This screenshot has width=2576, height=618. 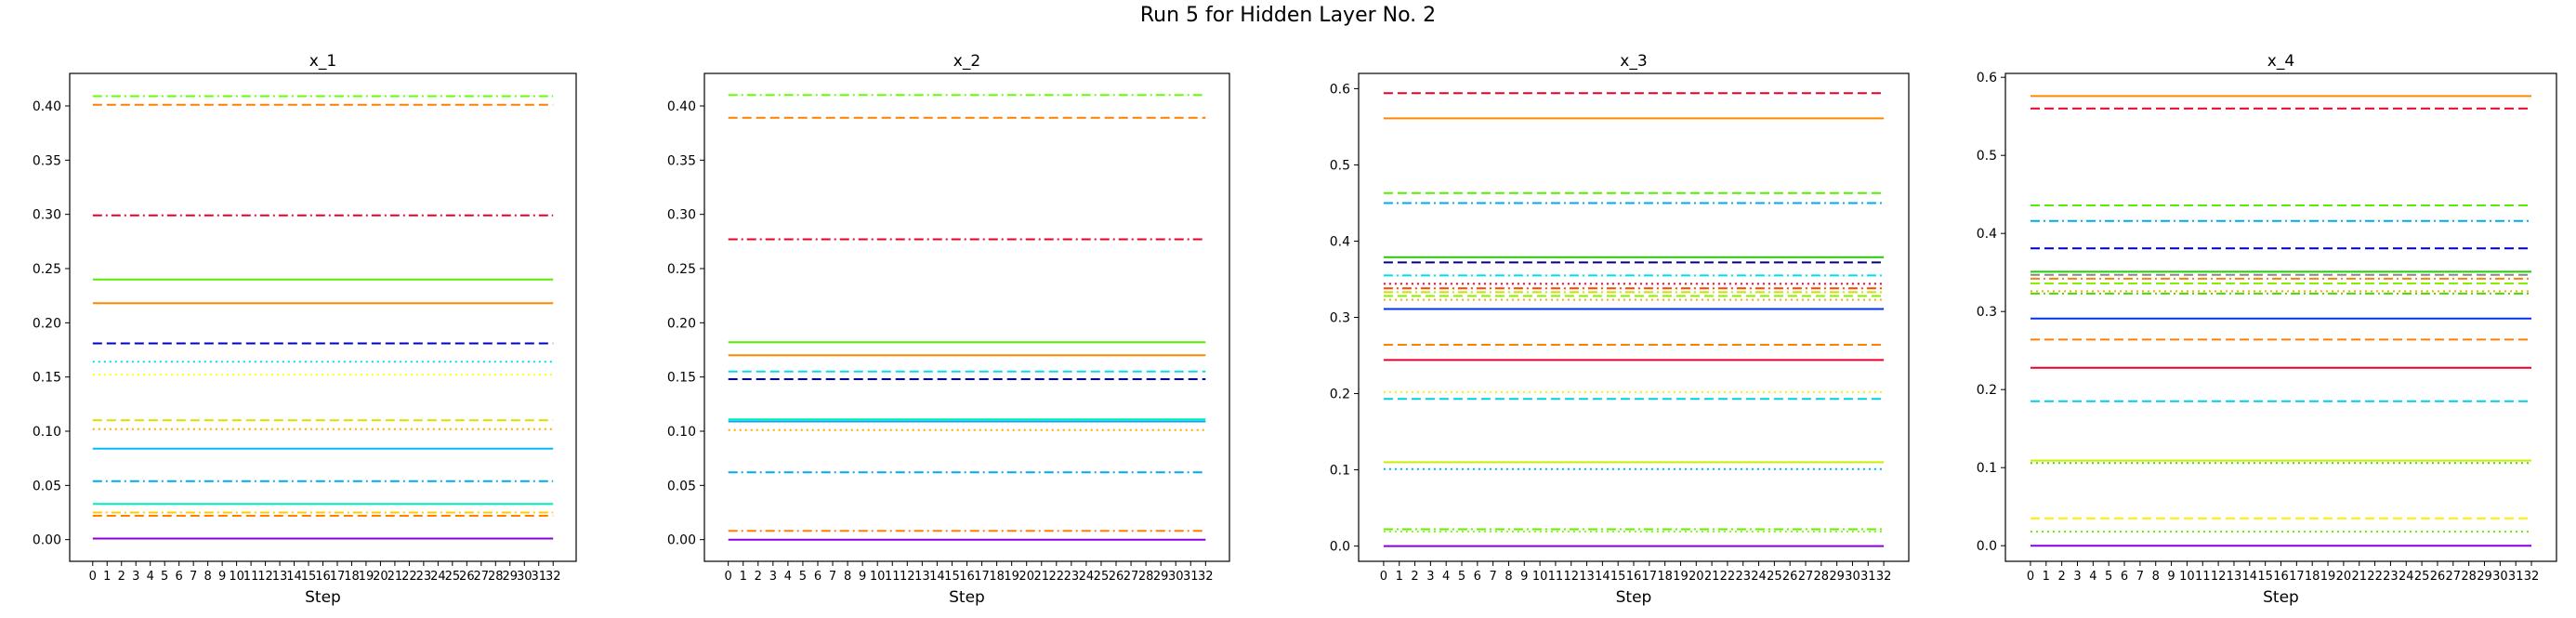 I want to click on figure-title: Run 5 for Hidden Layer No. 2, so click(x=1288, y=15).